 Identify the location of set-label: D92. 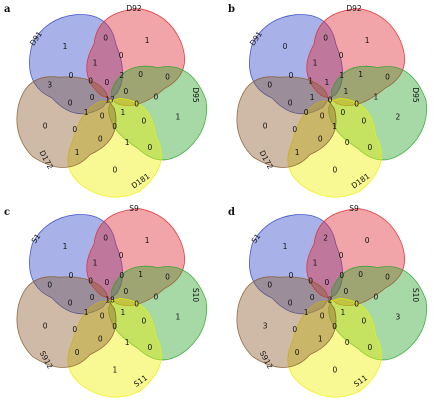
(134, 8).